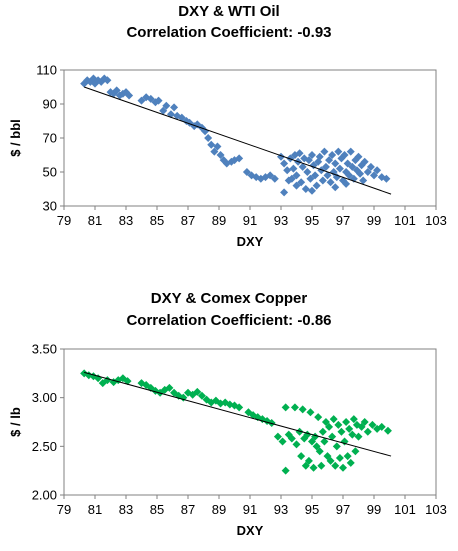 Image resolution: width=458 pixels, height=551 pixels. I want to click on oil-y-axis-label: $ / bbl, so click(15, 138).